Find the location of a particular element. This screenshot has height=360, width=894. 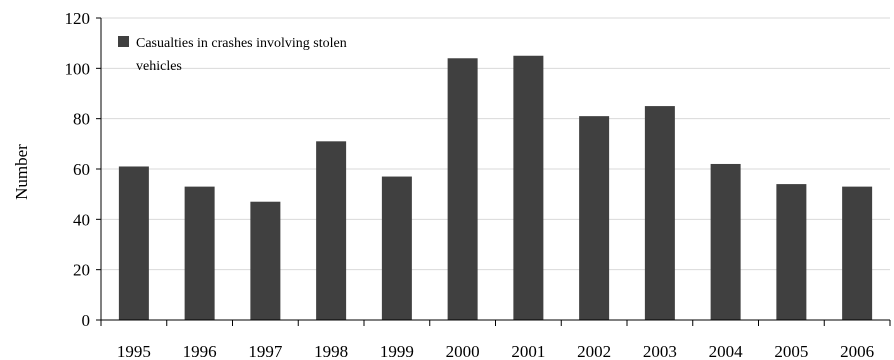

bar-1999 is located at coordinates (396, 248).